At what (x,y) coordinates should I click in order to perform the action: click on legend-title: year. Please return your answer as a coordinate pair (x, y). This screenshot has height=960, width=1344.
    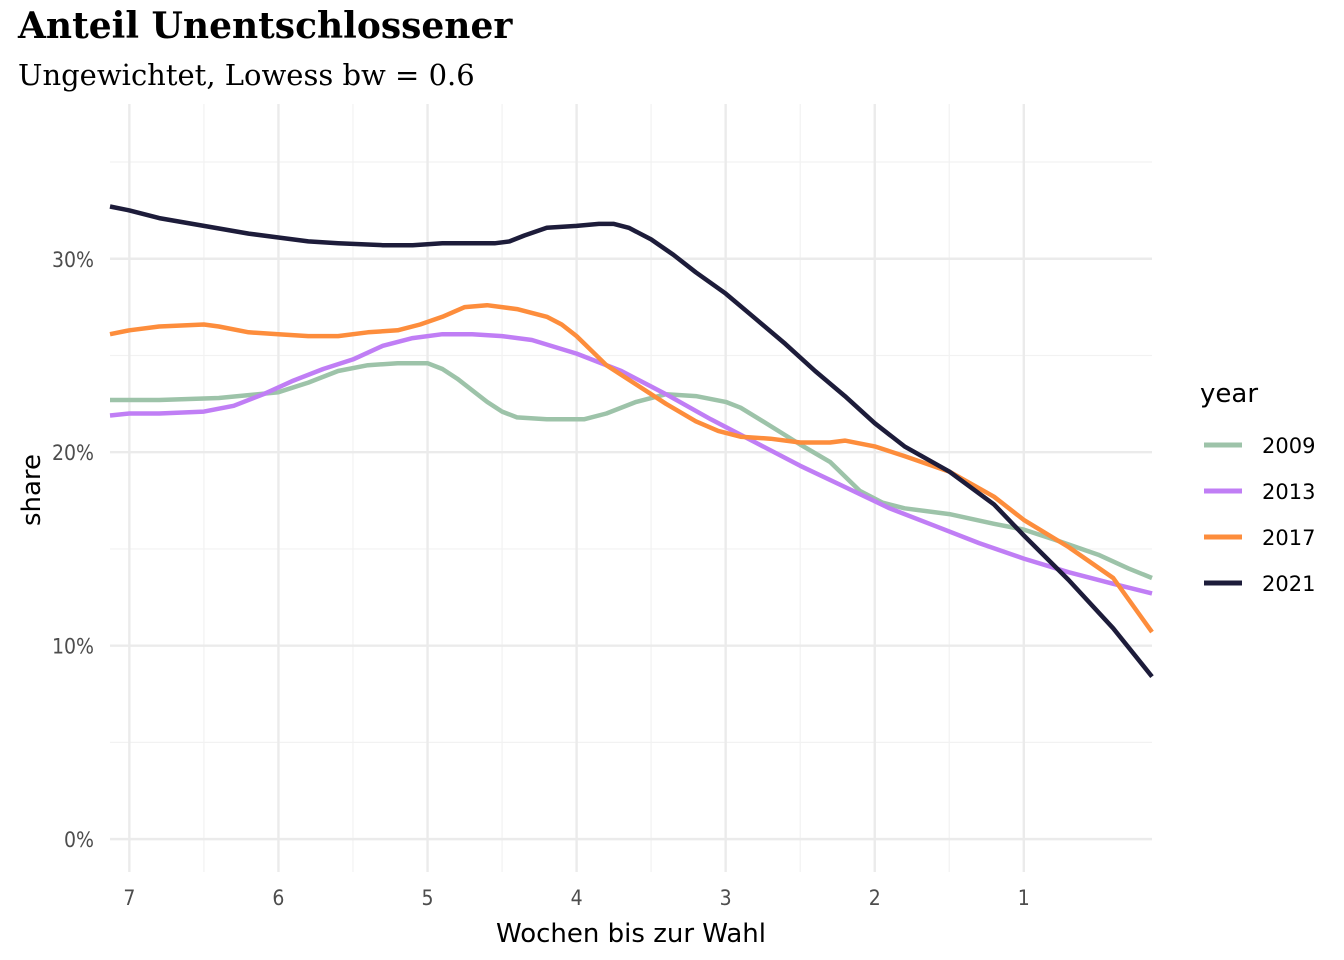
    Looking at the image, I should click on (1229, 394).